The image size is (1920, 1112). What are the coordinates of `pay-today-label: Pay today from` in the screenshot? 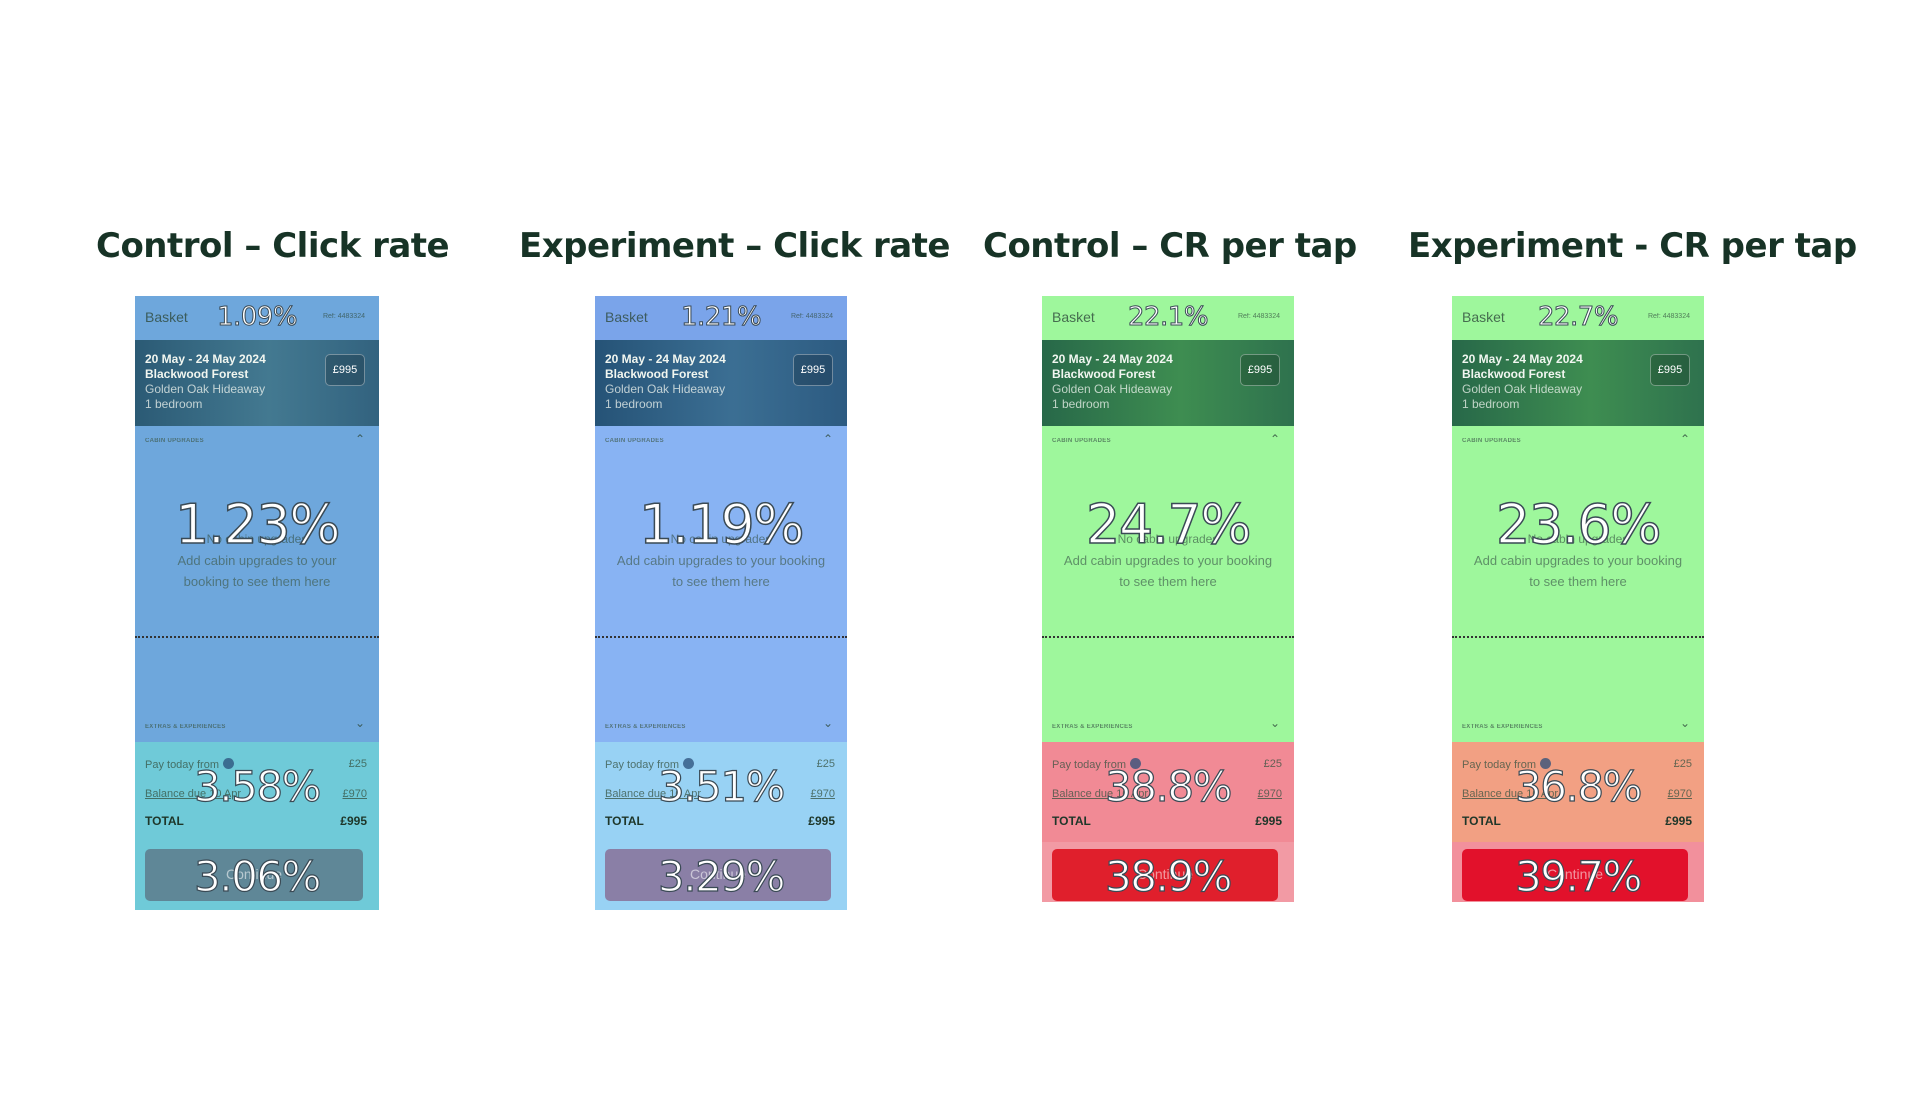 It's located at (642, 765).